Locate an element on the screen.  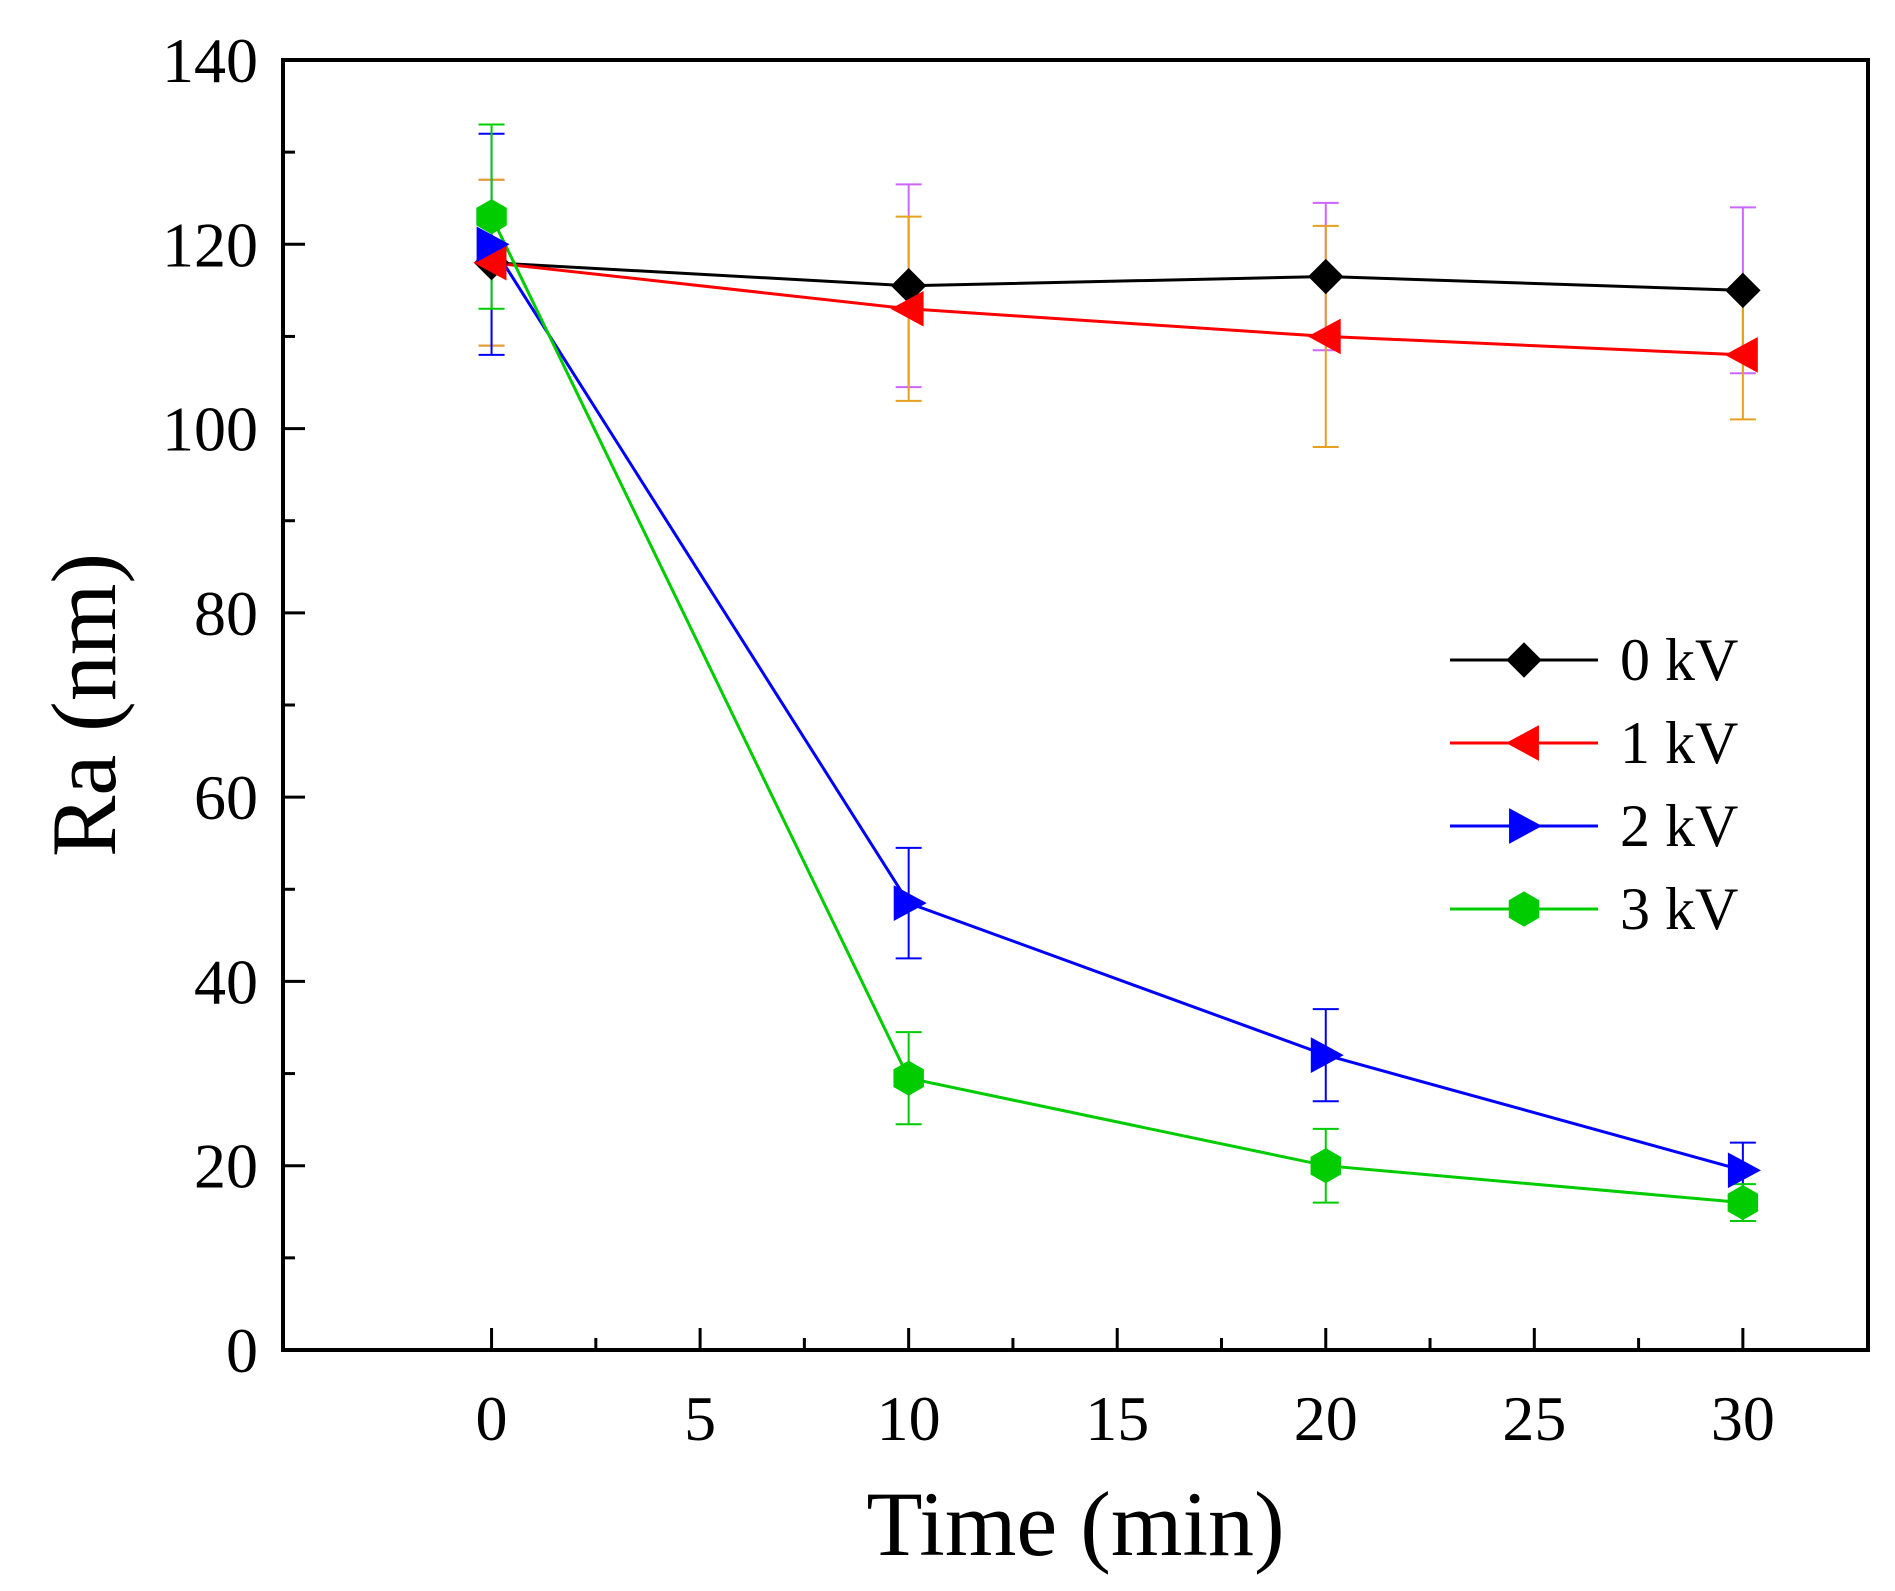
y-tick-label: 80 is located at coordinates (226, 613).